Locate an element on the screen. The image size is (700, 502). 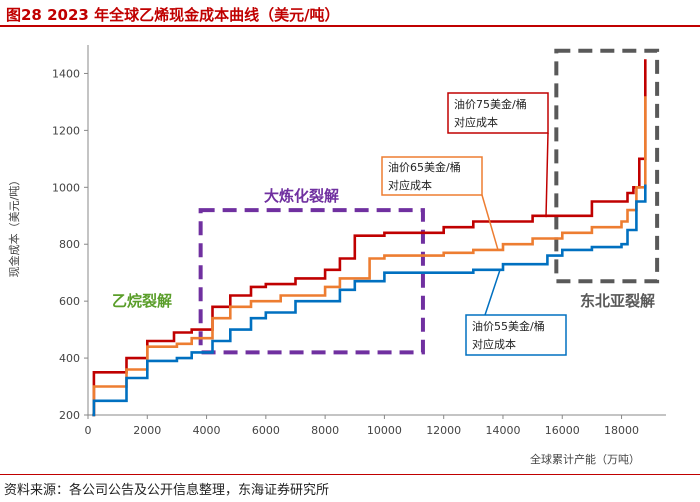
title-divider is located at coordinates (350, 26).